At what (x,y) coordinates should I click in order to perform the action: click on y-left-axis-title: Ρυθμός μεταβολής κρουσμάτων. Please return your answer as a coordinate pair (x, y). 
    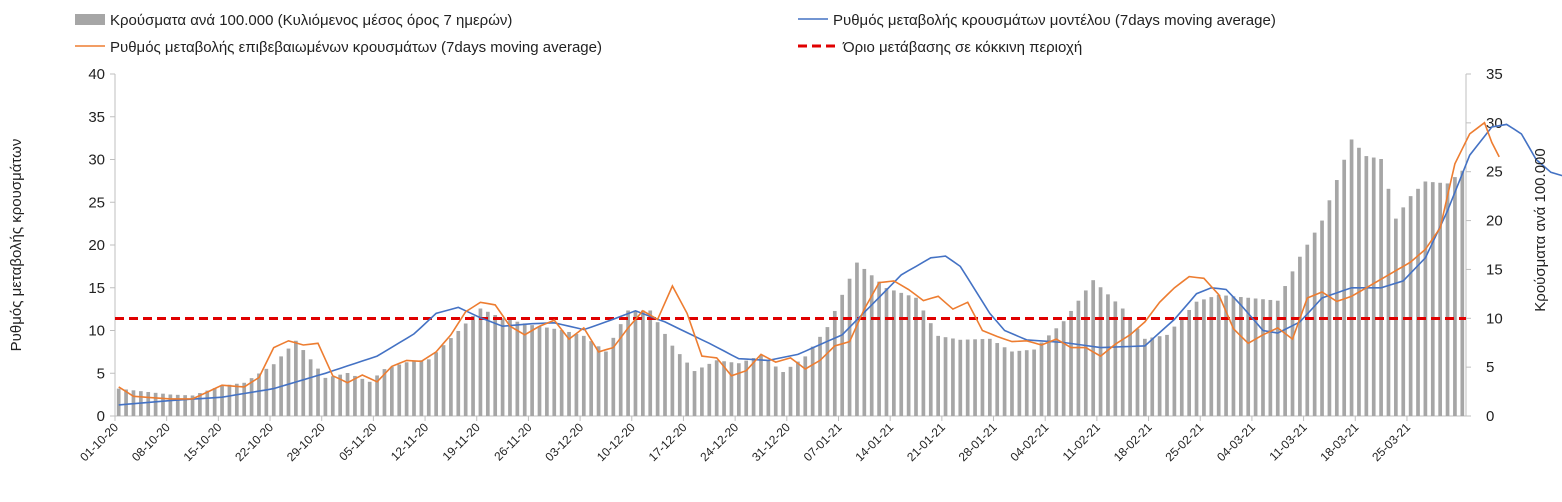
    Looking at the image, I should click on (16, 245).